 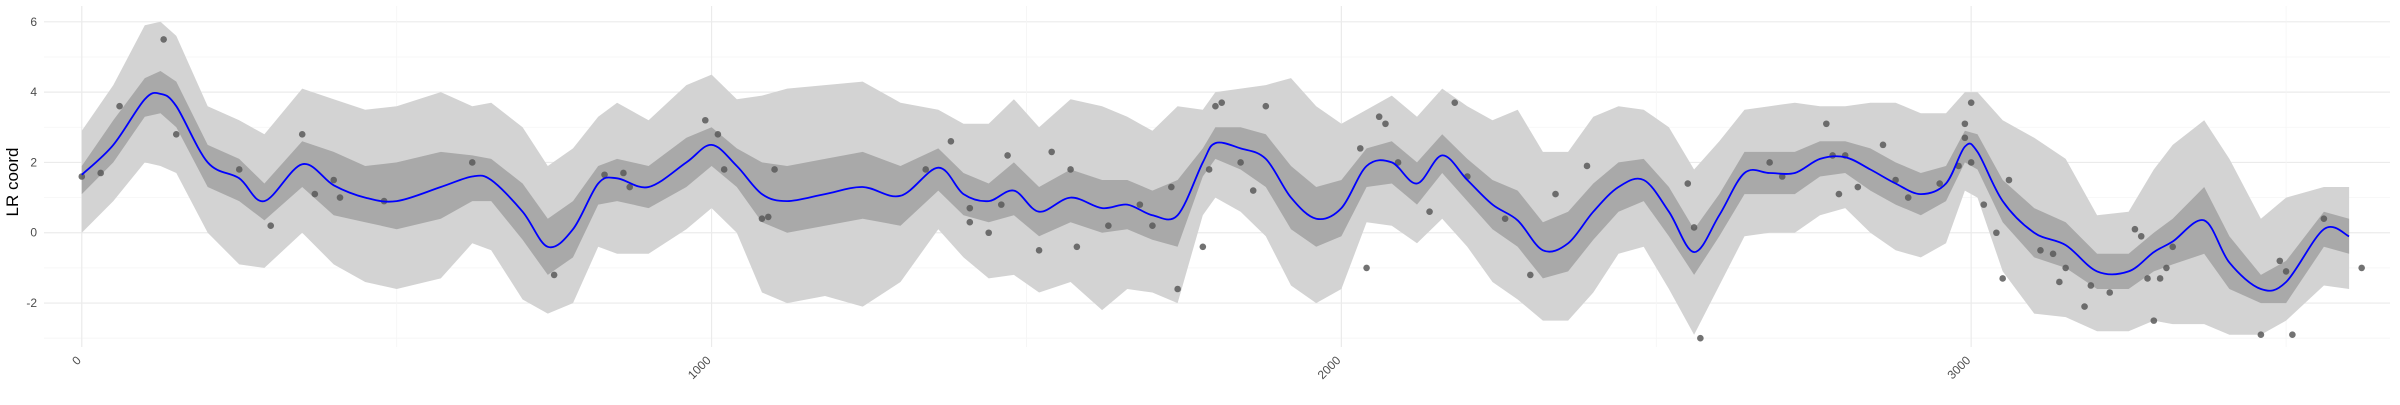 What do you see at coordinates (33, 22) in the screenshot?
I see `y-tick-label: 6` at bounding box center [33, 22].